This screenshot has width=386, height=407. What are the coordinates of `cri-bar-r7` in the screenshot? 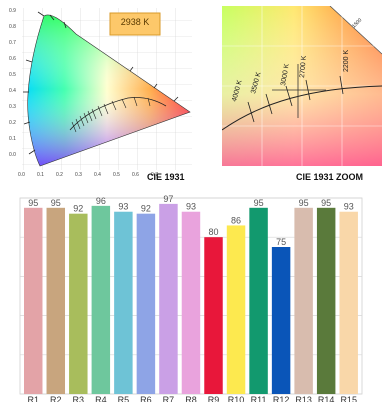 It's located at (168, 298).